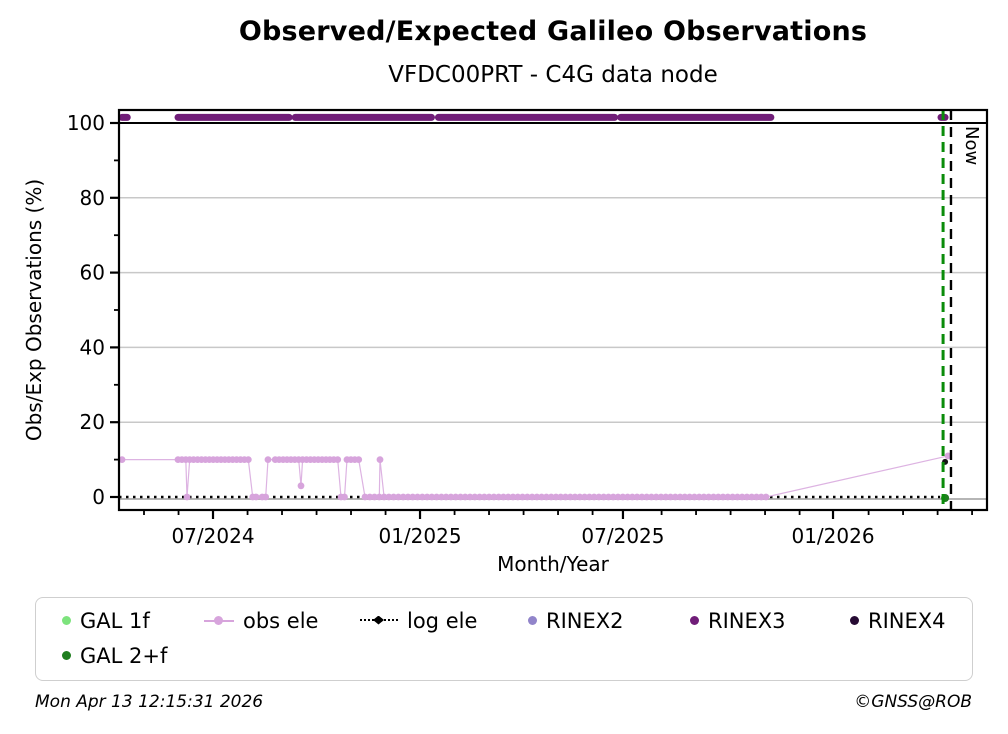 The height and width of the screenshot is (734, 1008). What do you see at coordinates (92, 347) in the screenshot?
I see `y-tick-label: 40` at bounding box center [92, 347].